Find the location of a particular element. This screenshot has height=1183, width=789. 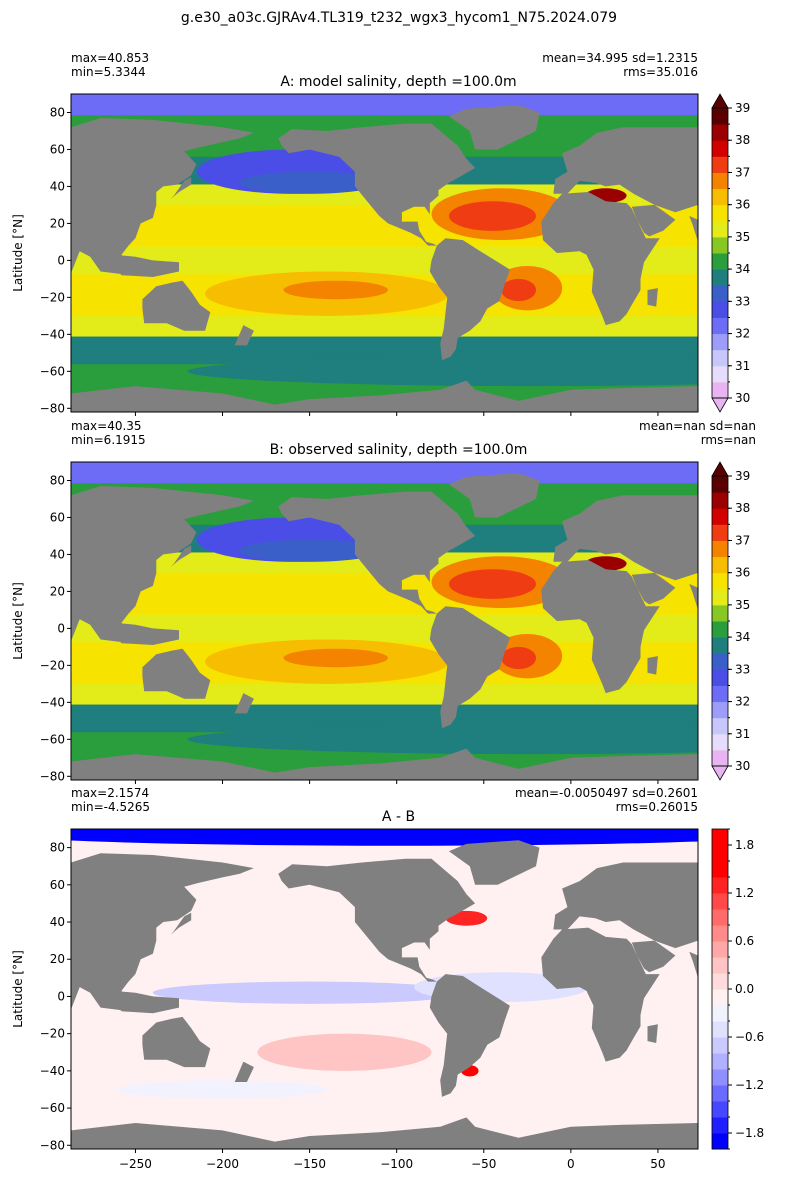

xtick-label: −50 is located at coordinates (483, 1164).